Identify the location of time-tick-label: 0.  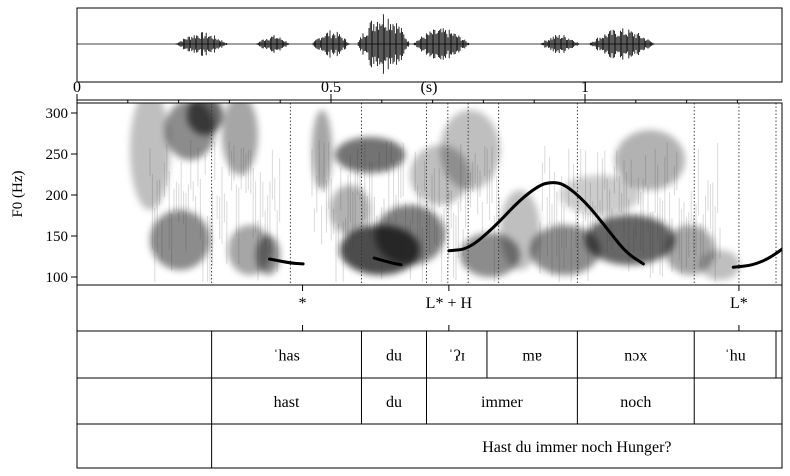
(77, 87).